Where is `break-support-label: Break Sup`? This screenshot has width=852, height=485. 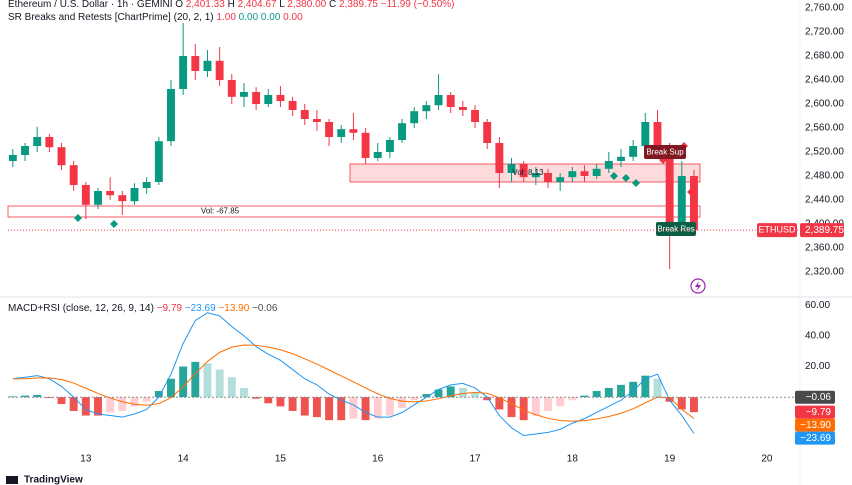
break-support-label: Break Sup is located at coordinates (665, 152).